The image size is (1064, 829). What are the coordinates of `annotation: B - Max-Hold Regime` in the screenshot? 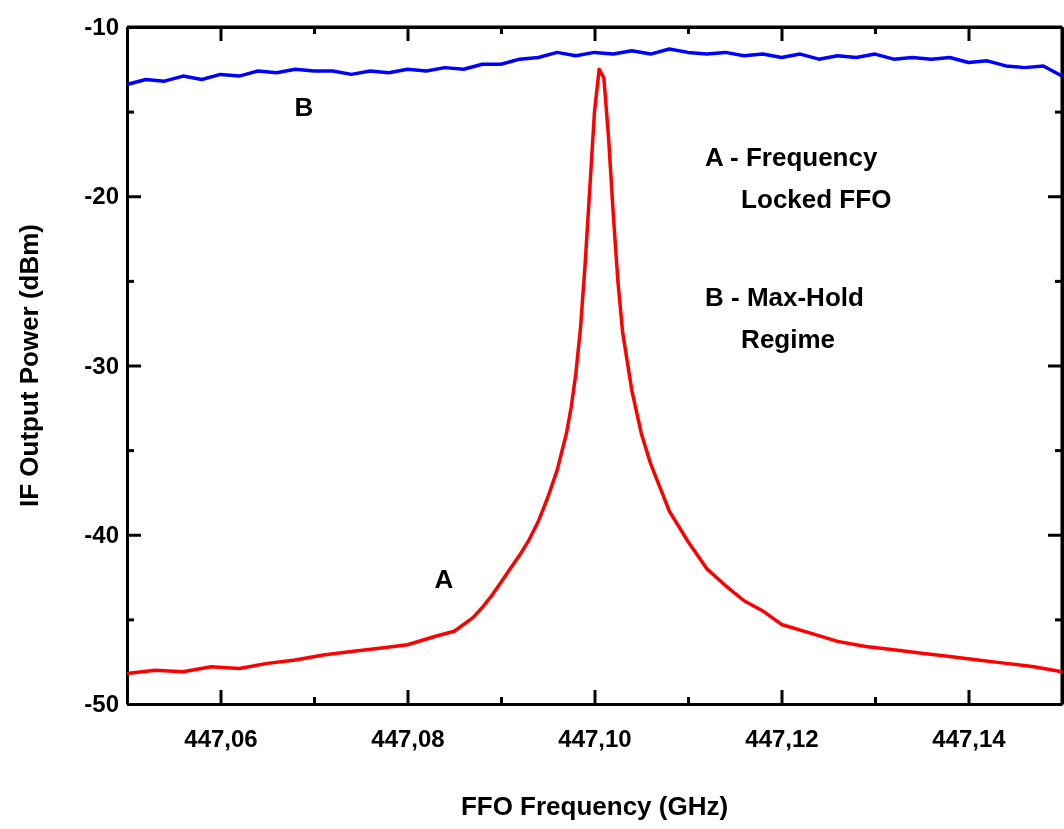 It's located at (784, 318).